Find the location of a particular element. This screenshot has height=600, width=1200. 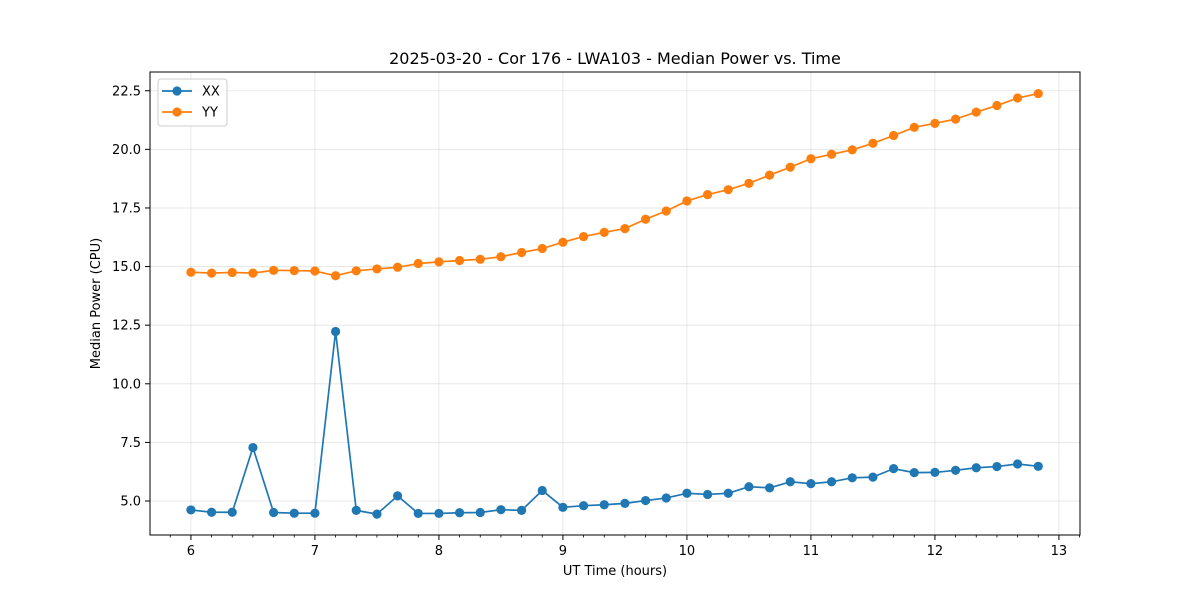

x-tick-label: 6 is located at coordinates (191, 551).